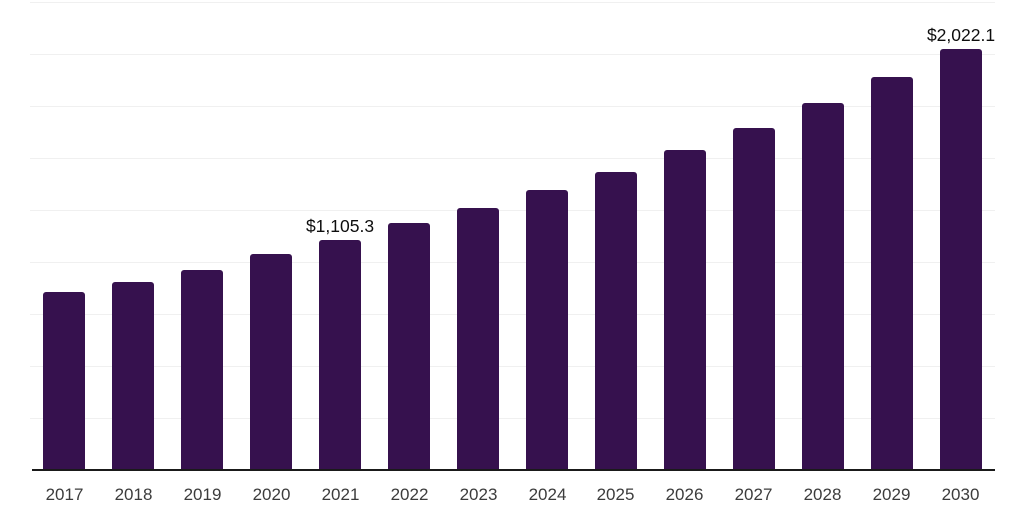 The width and height of the screenshot is (1024, 512). What do you see at coordinates (961, 259) in the screenshot?
I see `bar-2030` at bounding box center [961, 259].